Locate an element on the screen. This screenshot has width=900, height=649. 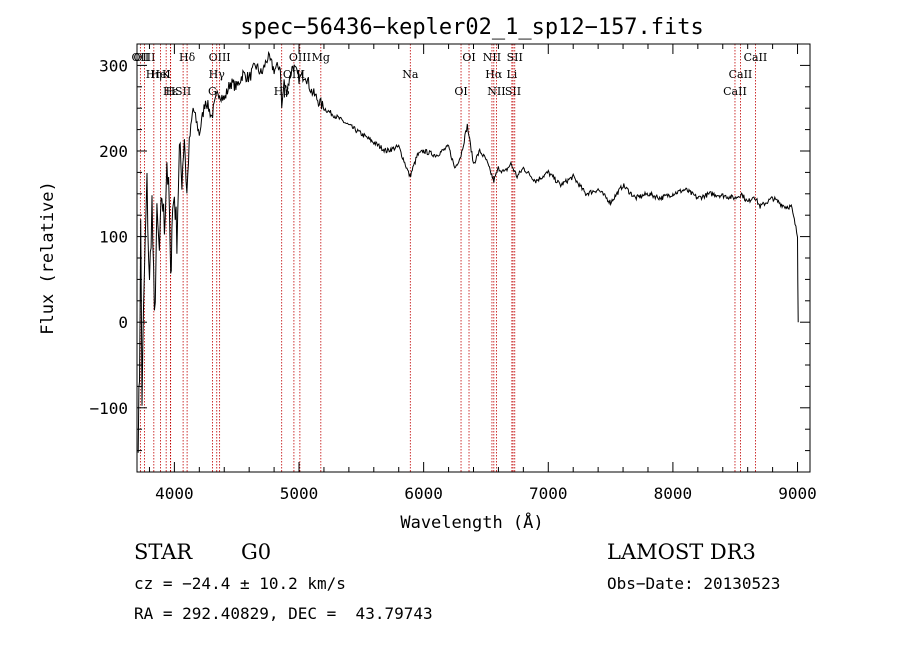
y-tick-label-200: 200 is located at coordinates (113, 151).